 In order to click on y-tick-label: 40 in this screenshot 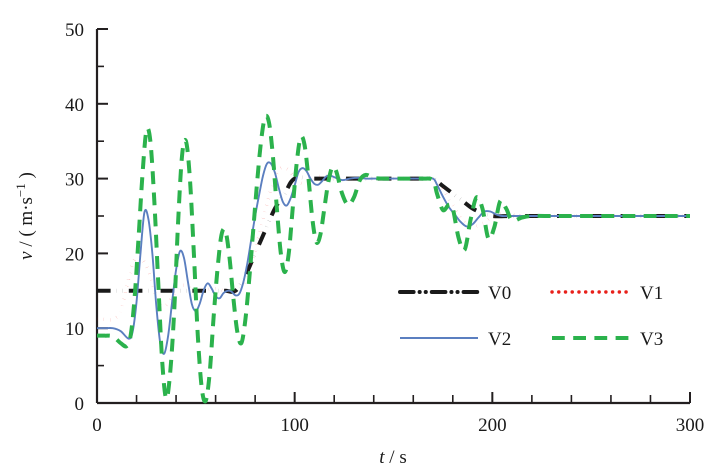, I will do `click(74, 105)`.